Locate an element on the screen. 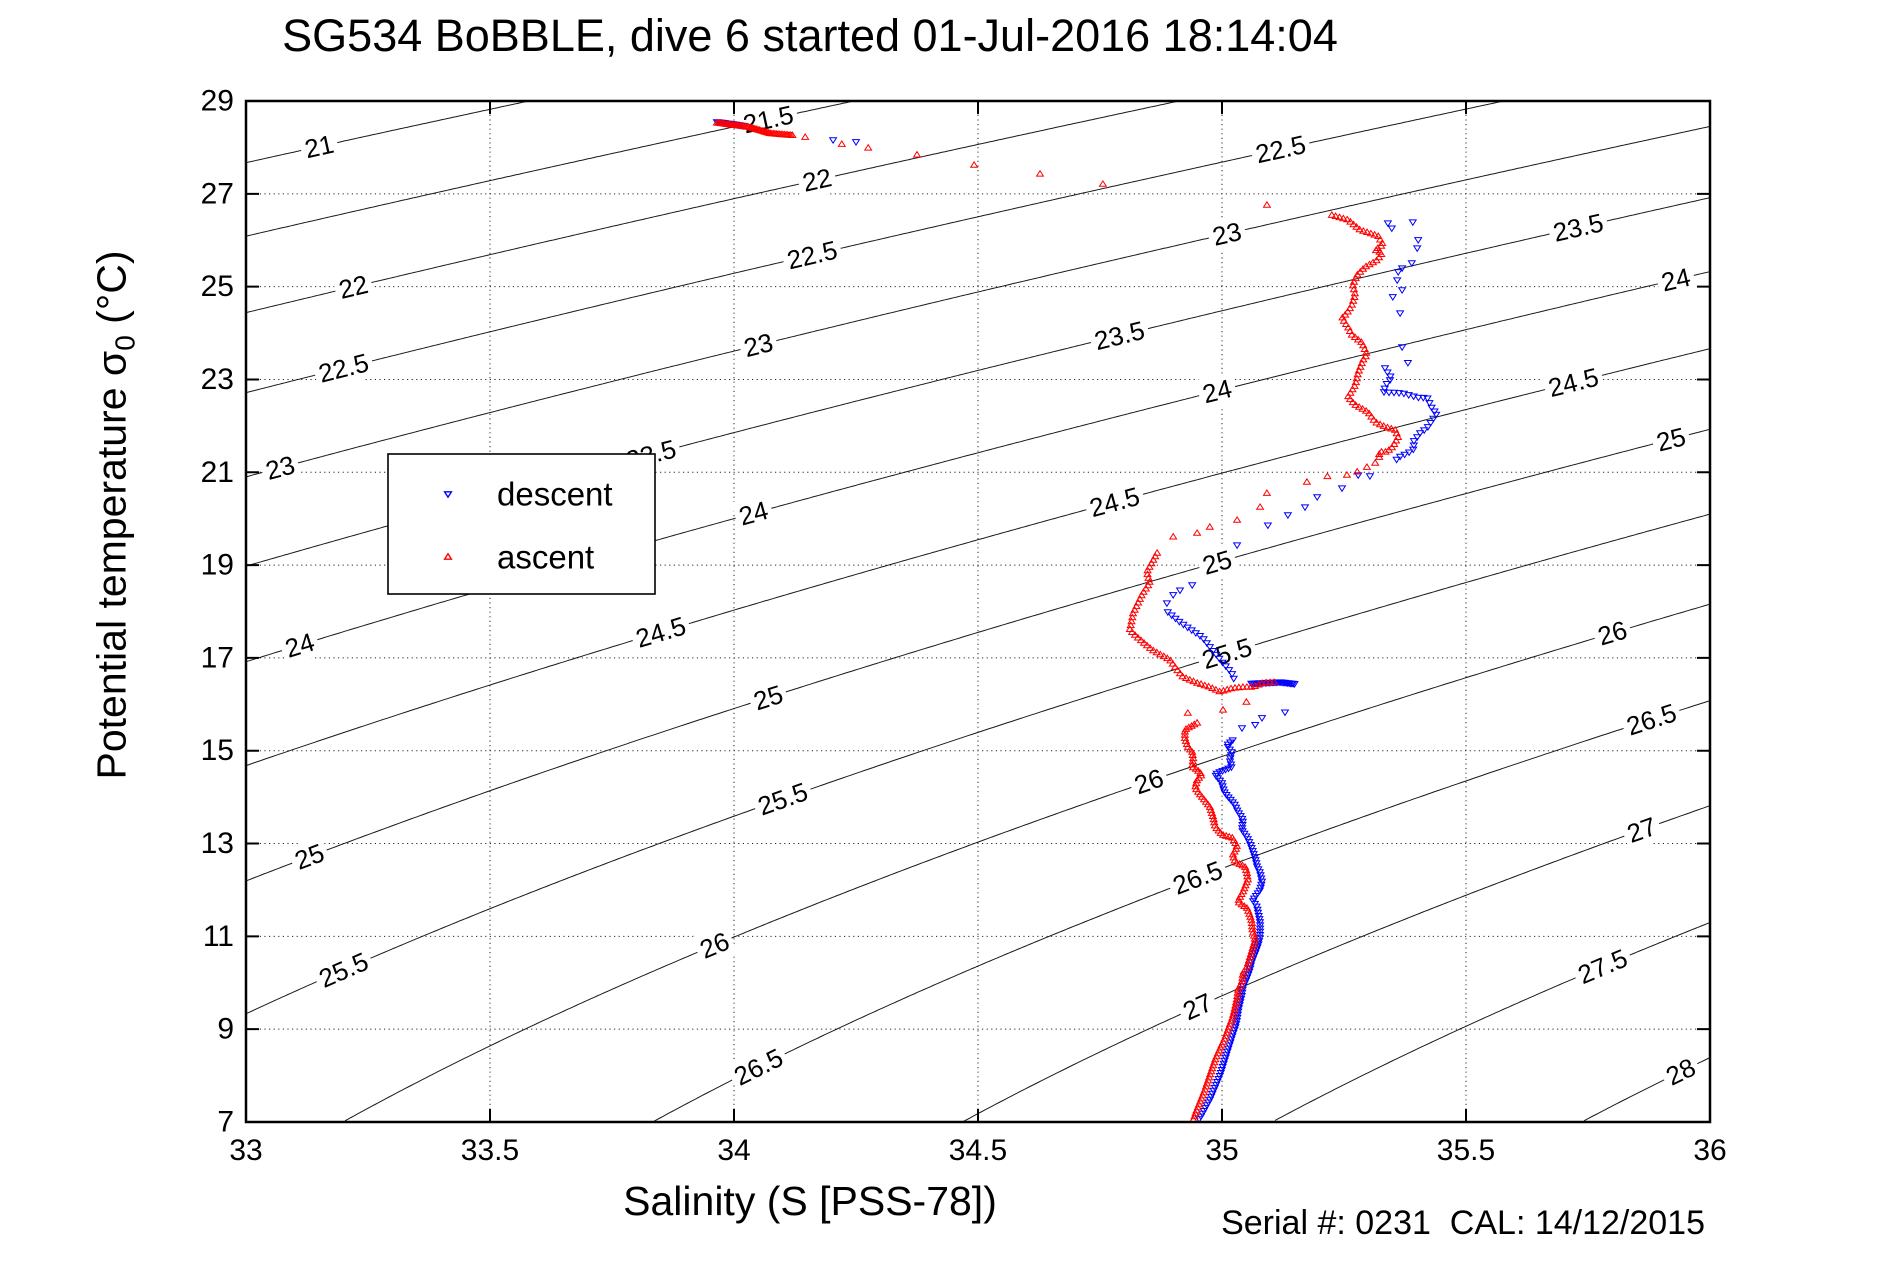  y-tick-label-17: 17 is located at coordinates (217, 657).